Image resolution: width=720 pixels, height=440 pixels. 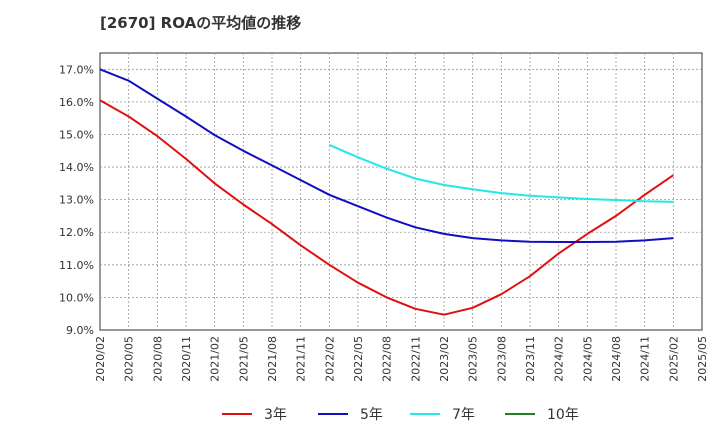 I want to click on x-tick-label: 2021/08, so click(x=272, y=359).